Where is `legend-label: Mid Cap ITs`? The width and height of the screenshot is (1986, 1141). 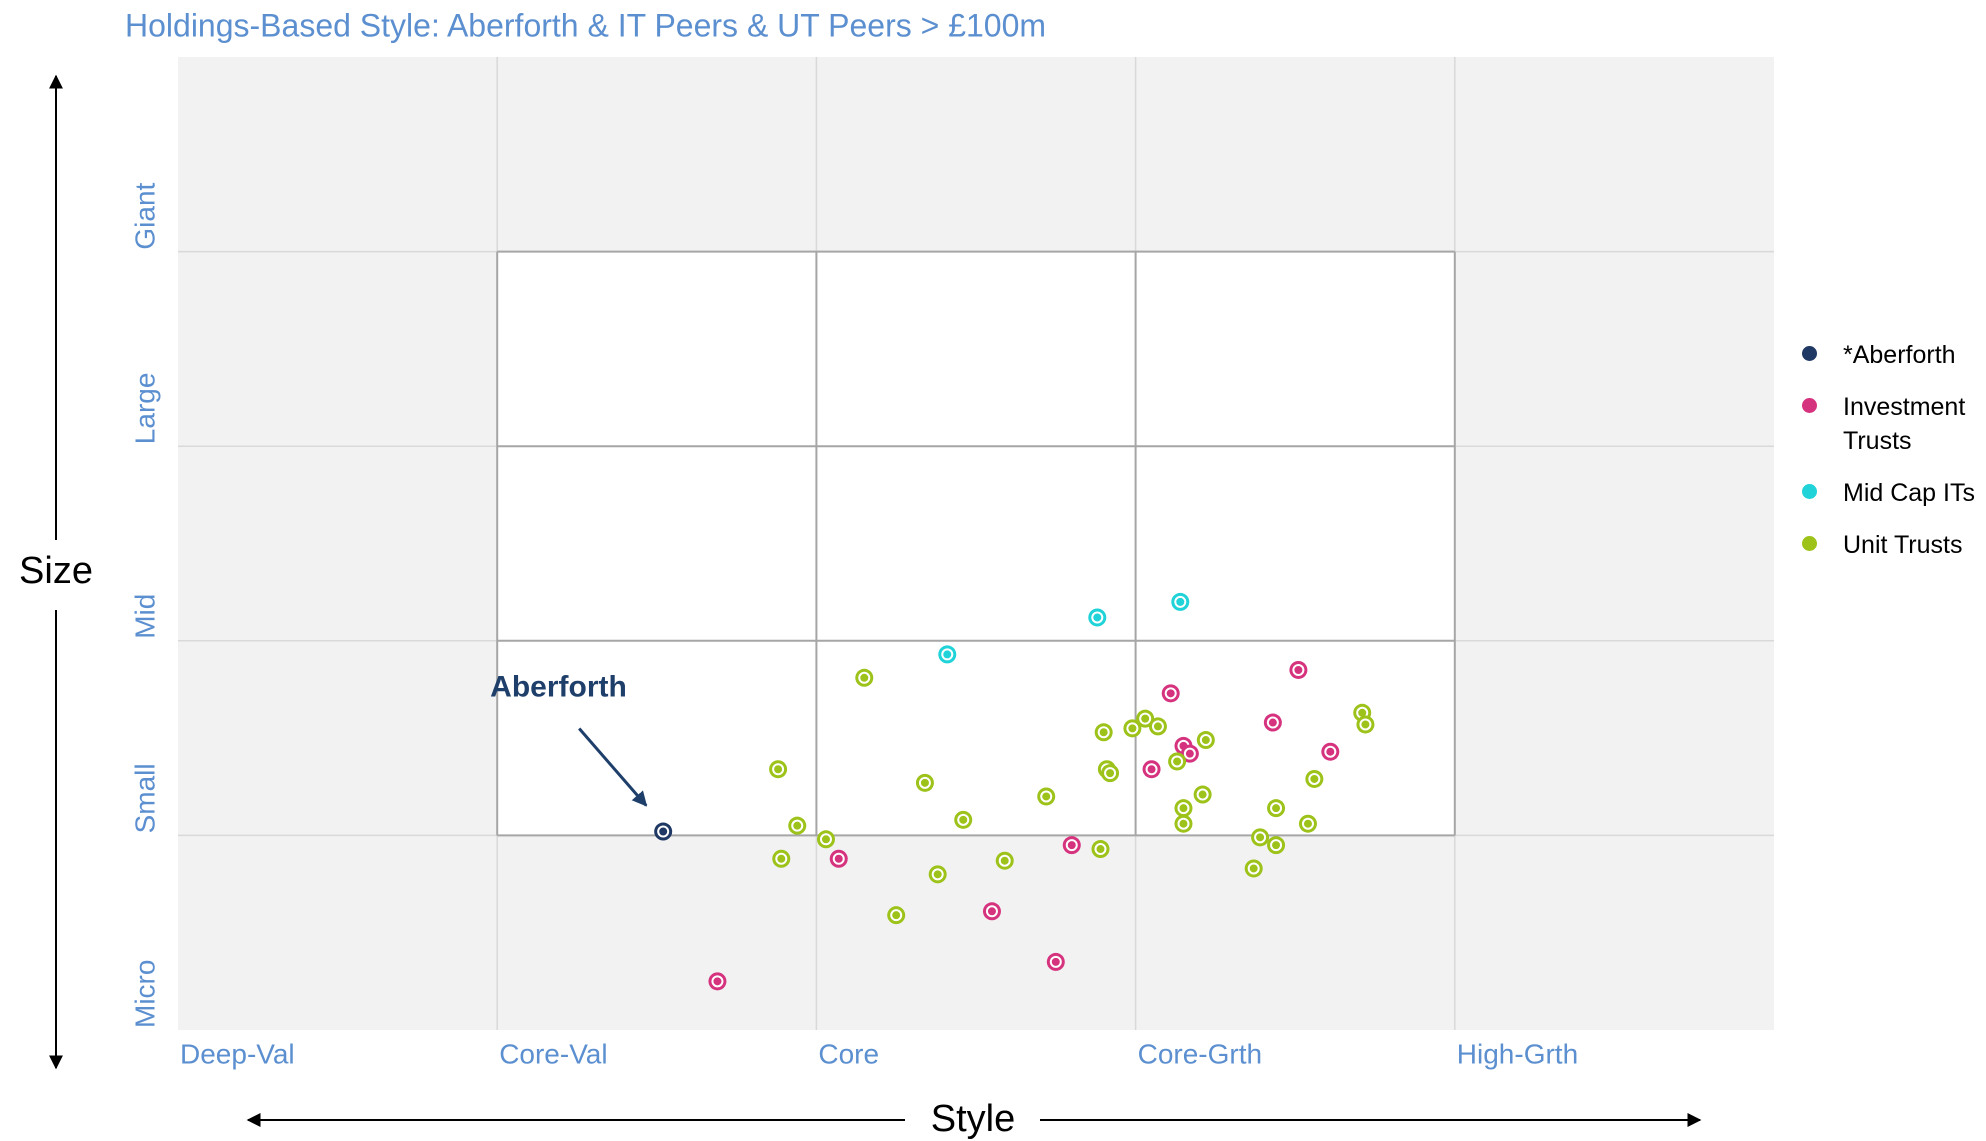
legend-label: Mid Cap ITs is located at coordinates (1909, 493).